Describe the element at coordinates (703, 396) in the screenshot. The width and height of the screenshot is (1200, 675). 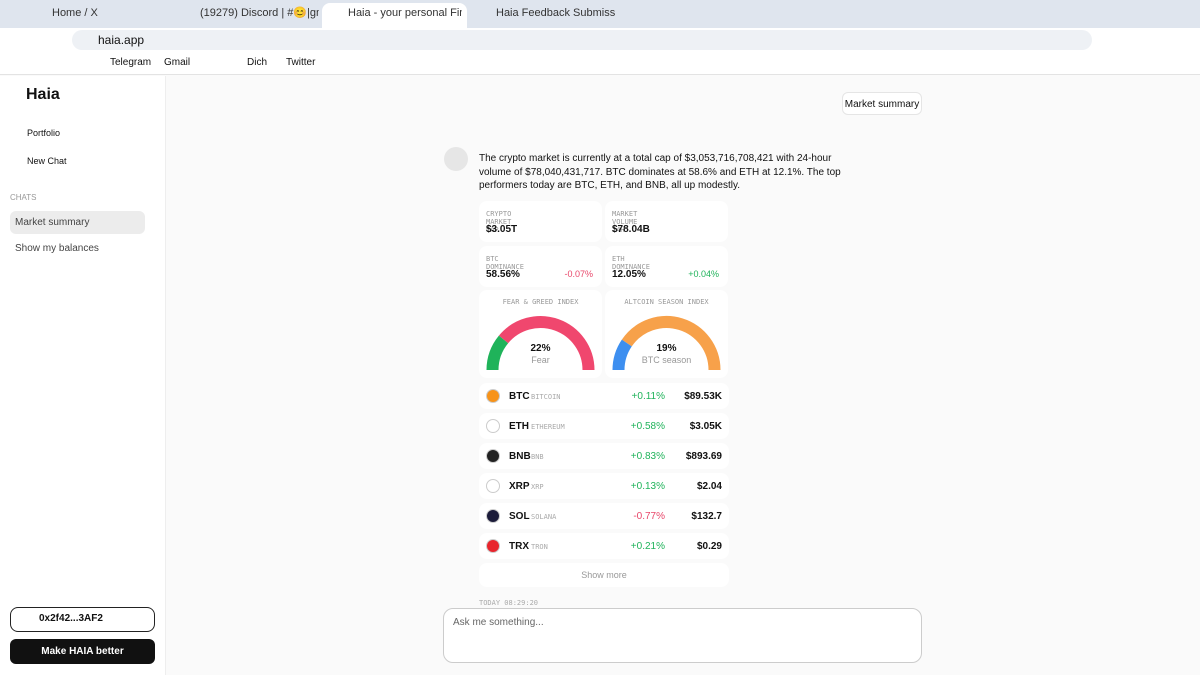
I see `coin-price: $89.53K` at that location.